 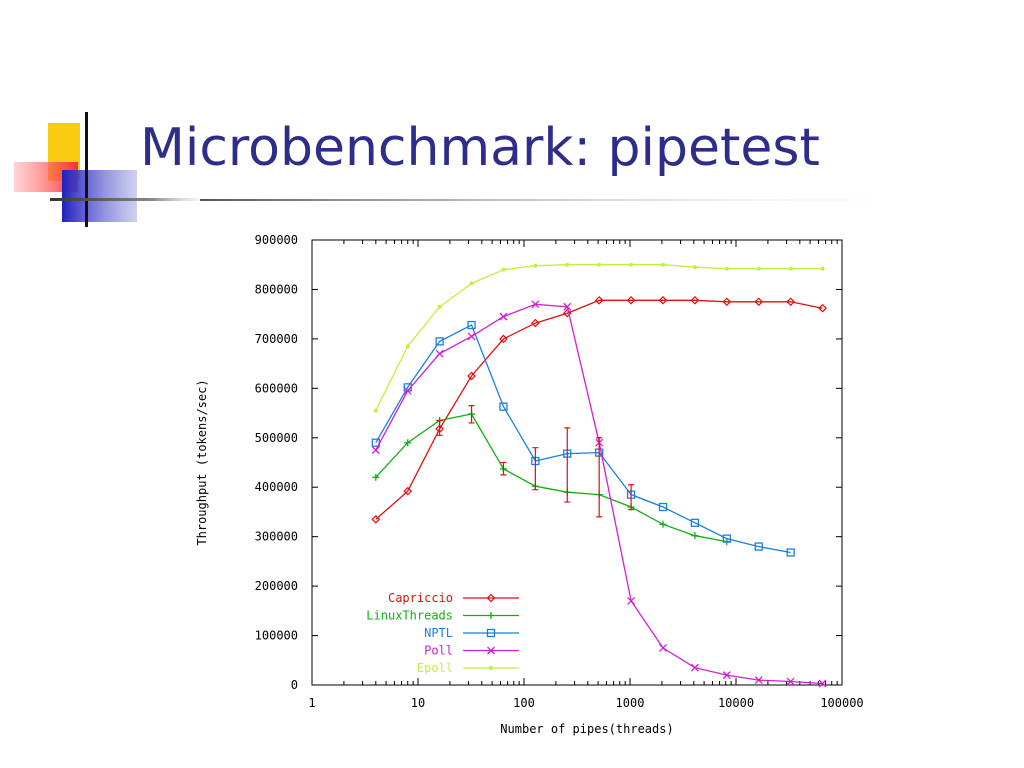 I want to click on series-line-capriccio, so click(x=599, y=409).